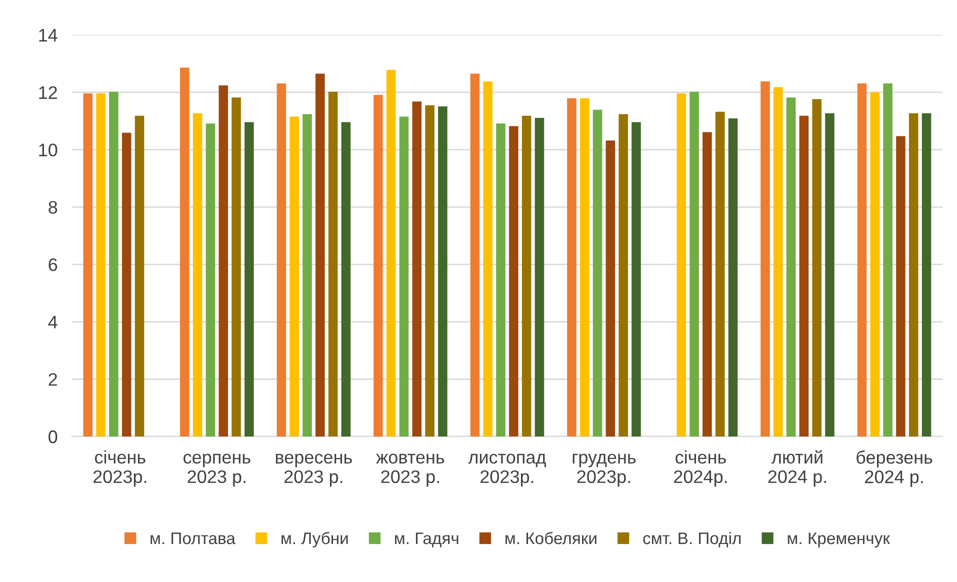 This screenshot has width=957, height=582. What do you see at coordinates (53, 207) in the screenshot?
I see `y-tick-label: 8` at bounding box center [53, 207].